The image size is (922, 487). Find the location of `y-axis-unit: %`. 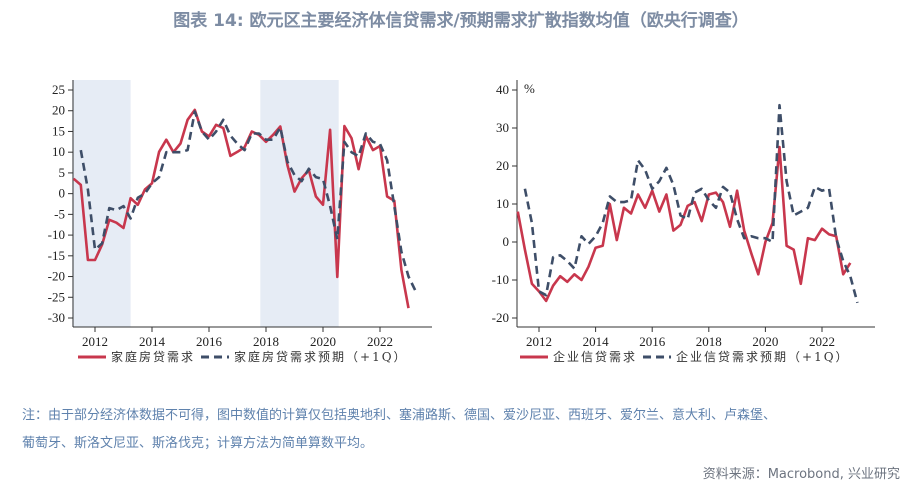

y-axis-unit: % is located at coordinates (529, 88).